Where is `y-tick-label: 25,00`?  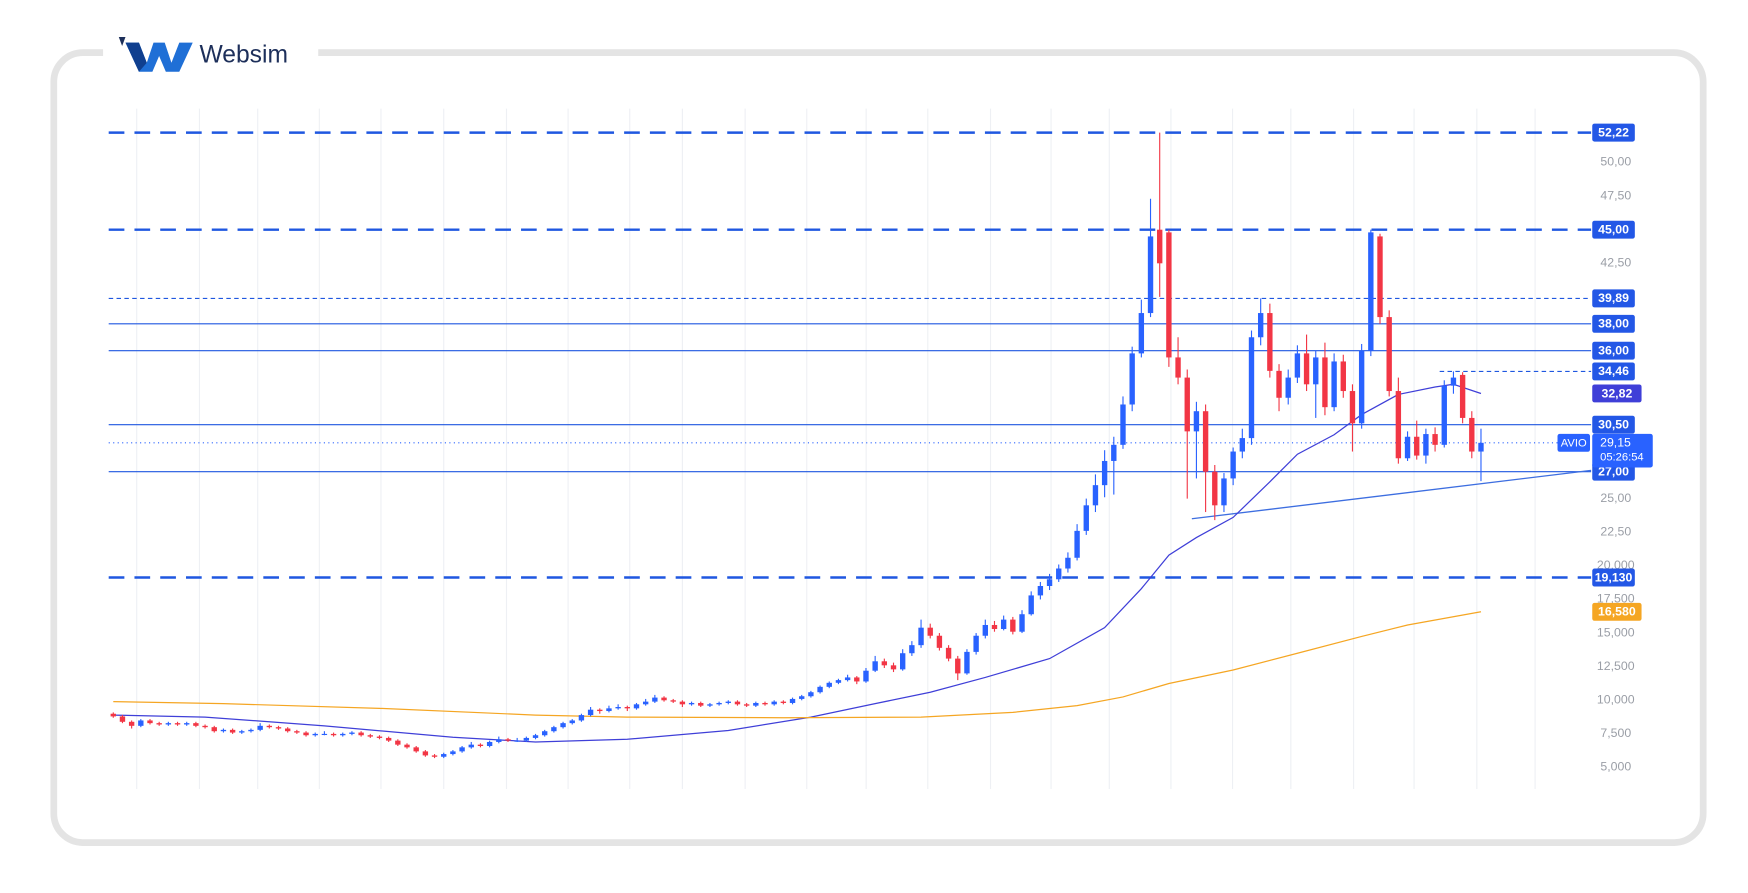
y-tick-label: 25,00 is located at coordinates (1615, 498).